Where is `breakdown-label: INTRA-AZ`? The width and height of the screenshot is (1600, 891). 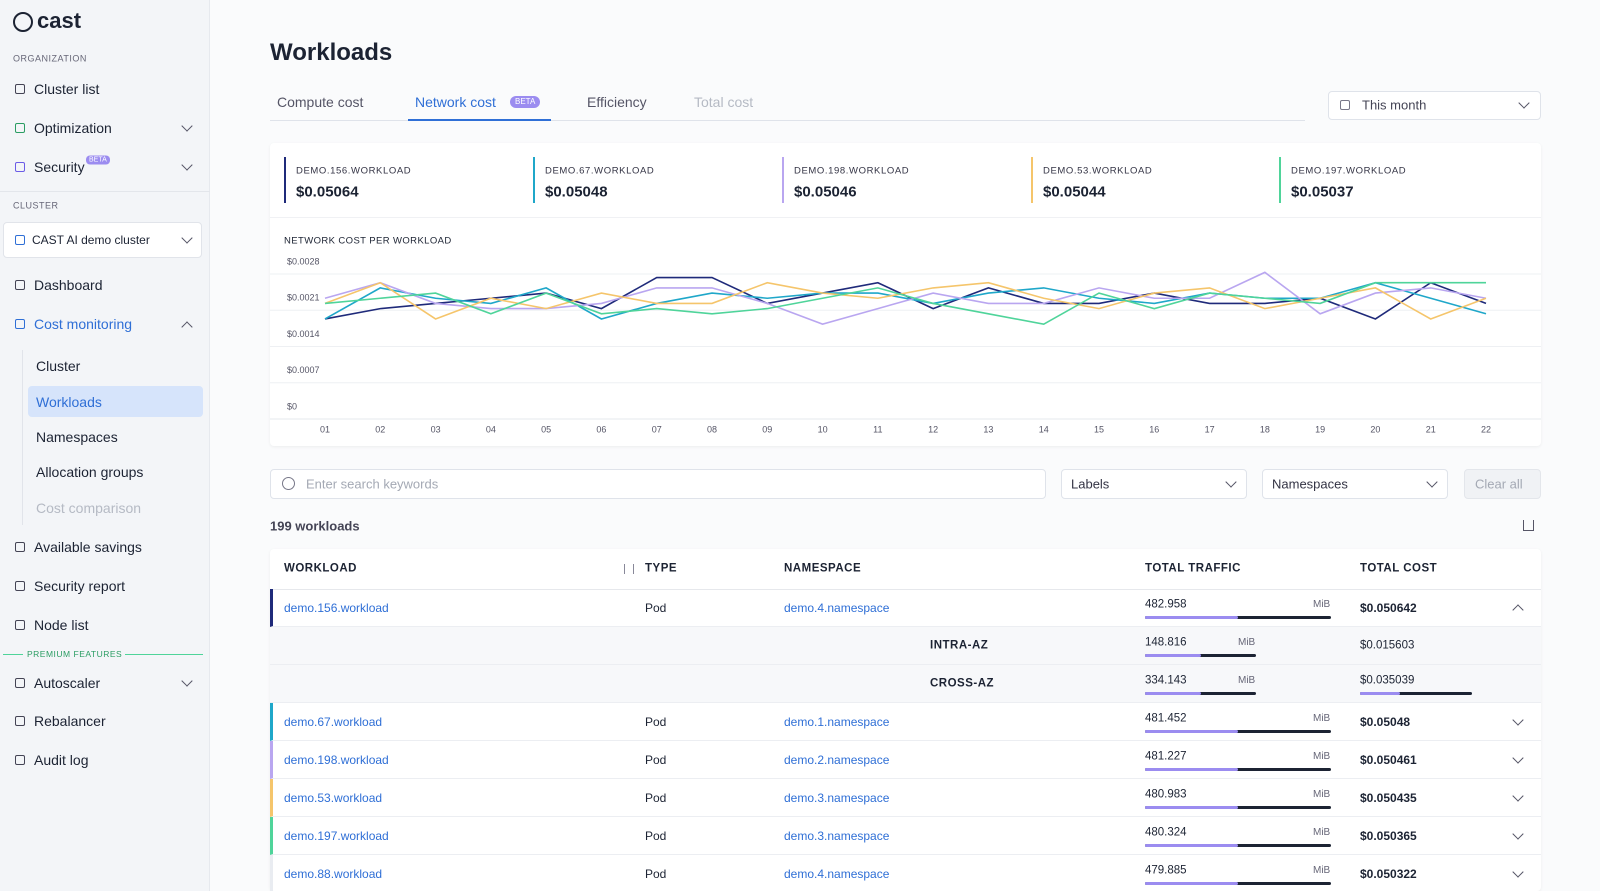 breakdown-label: INTRA-AZ is located at coordinates (959, 645).